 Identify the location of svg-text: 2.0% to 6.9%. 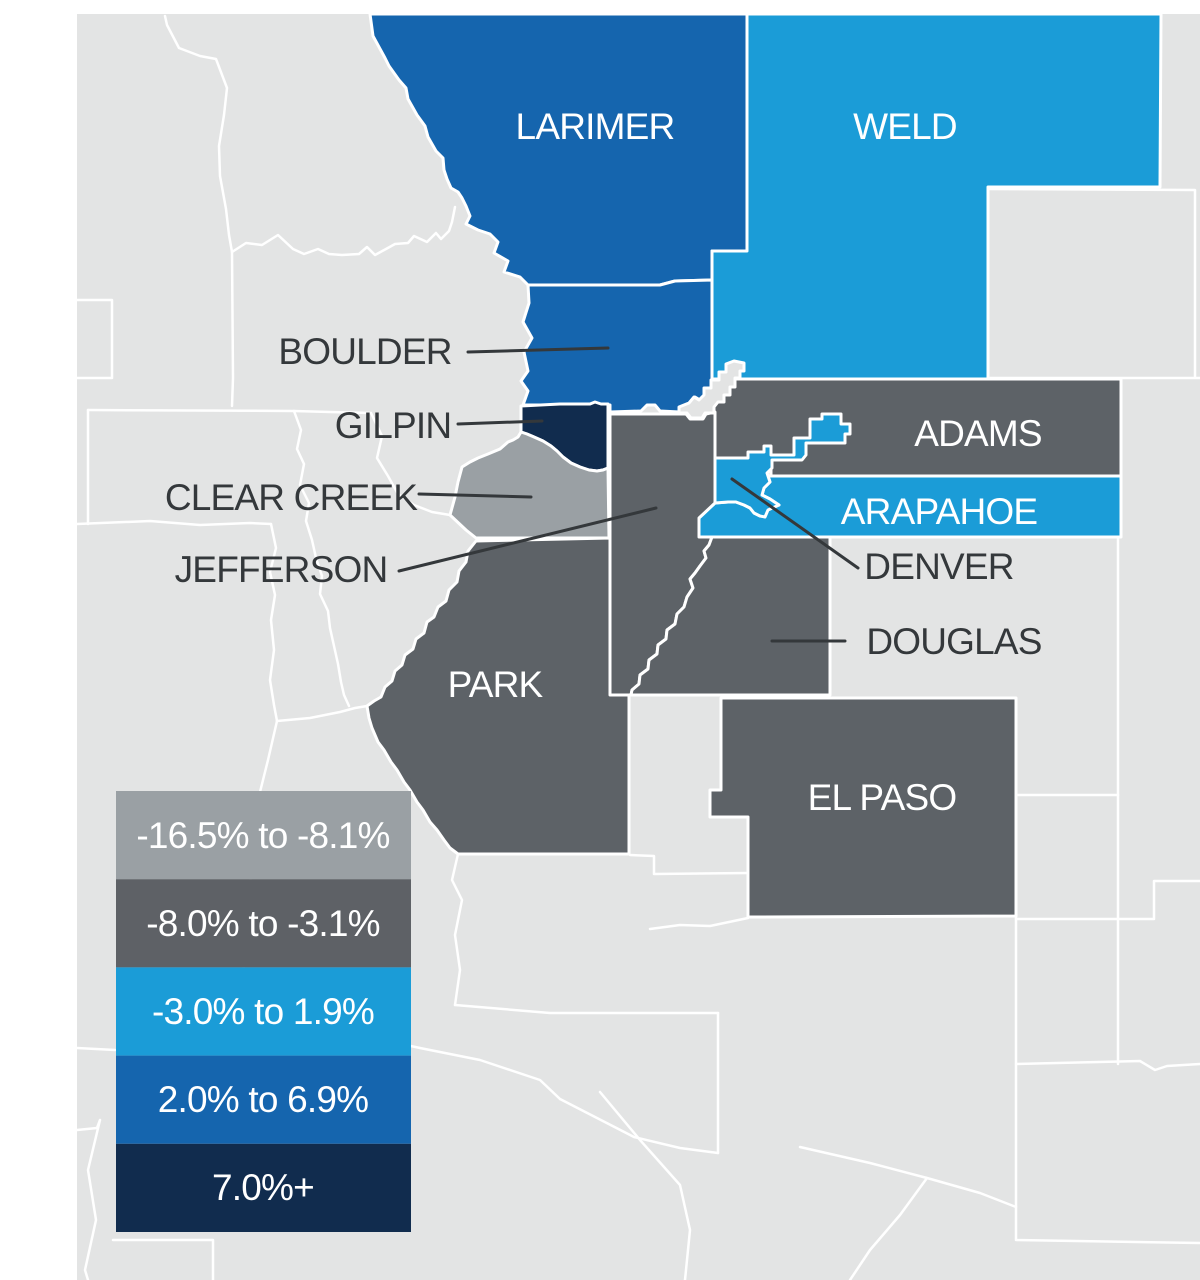
(263, 1099).